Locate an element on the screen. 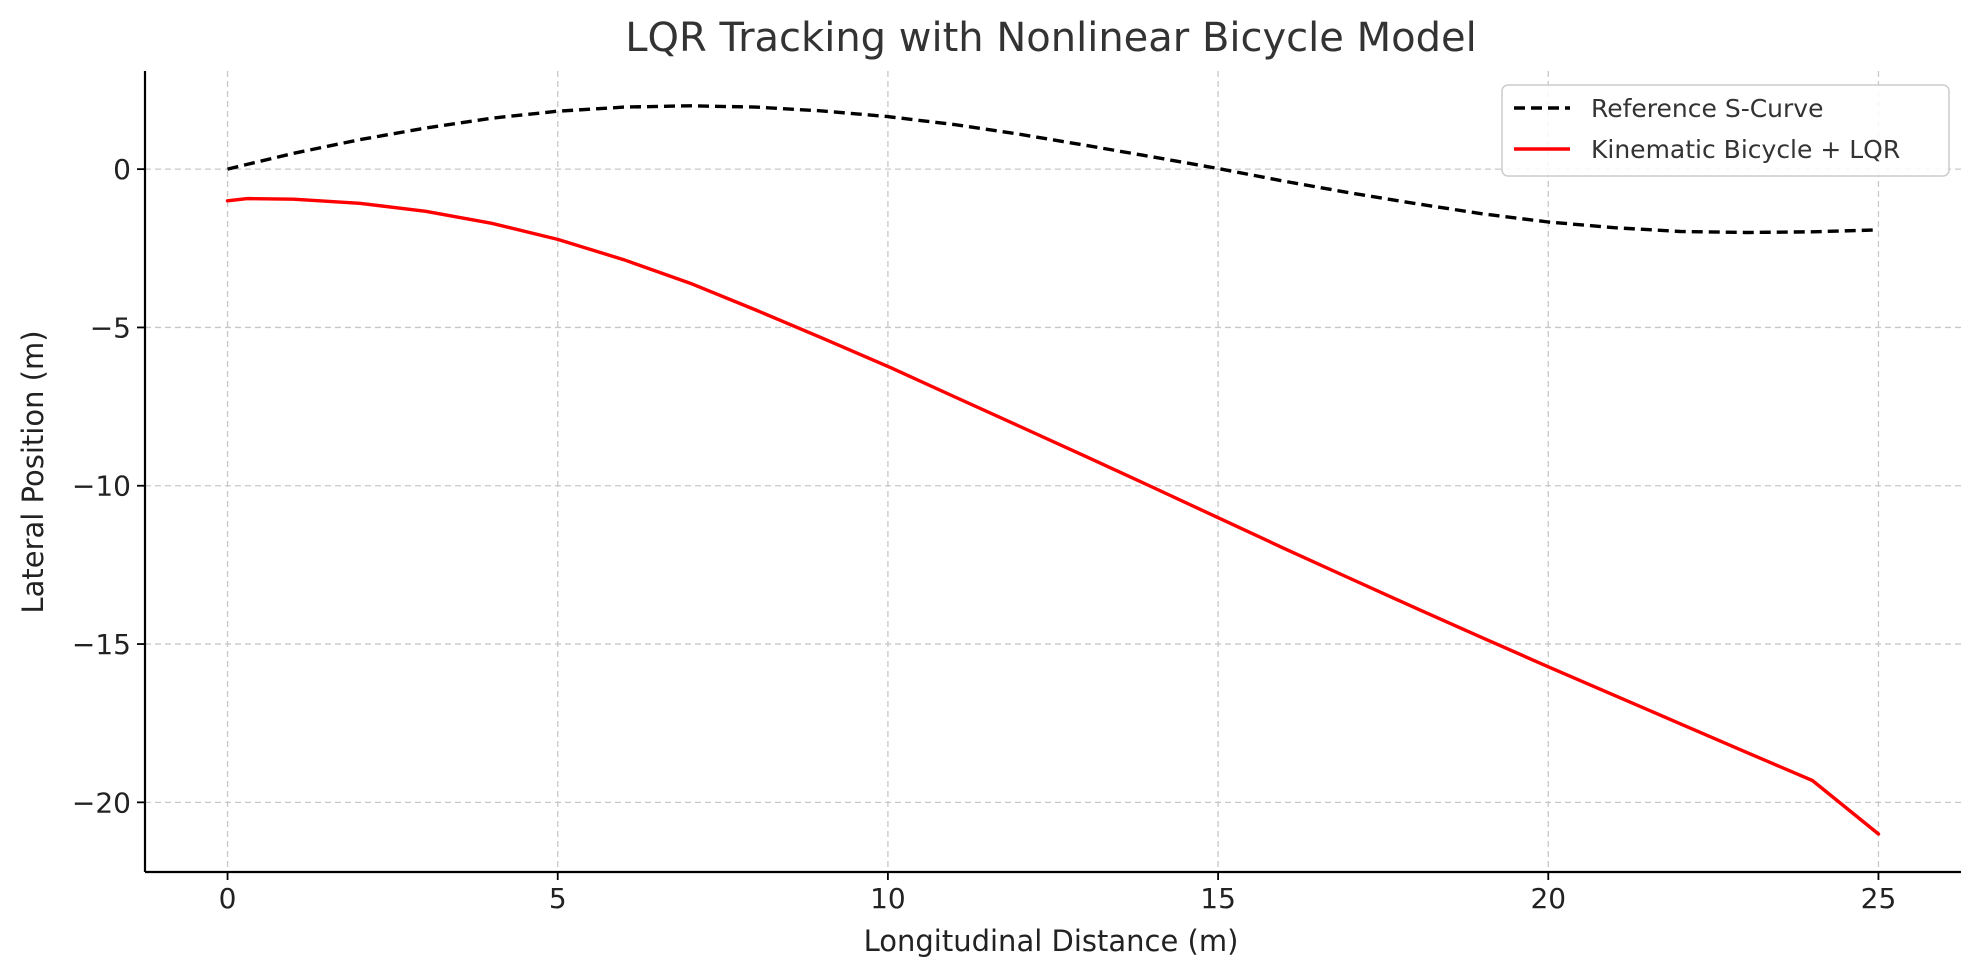  x-tick-label: 20 is located at coordinates (1548, 898).